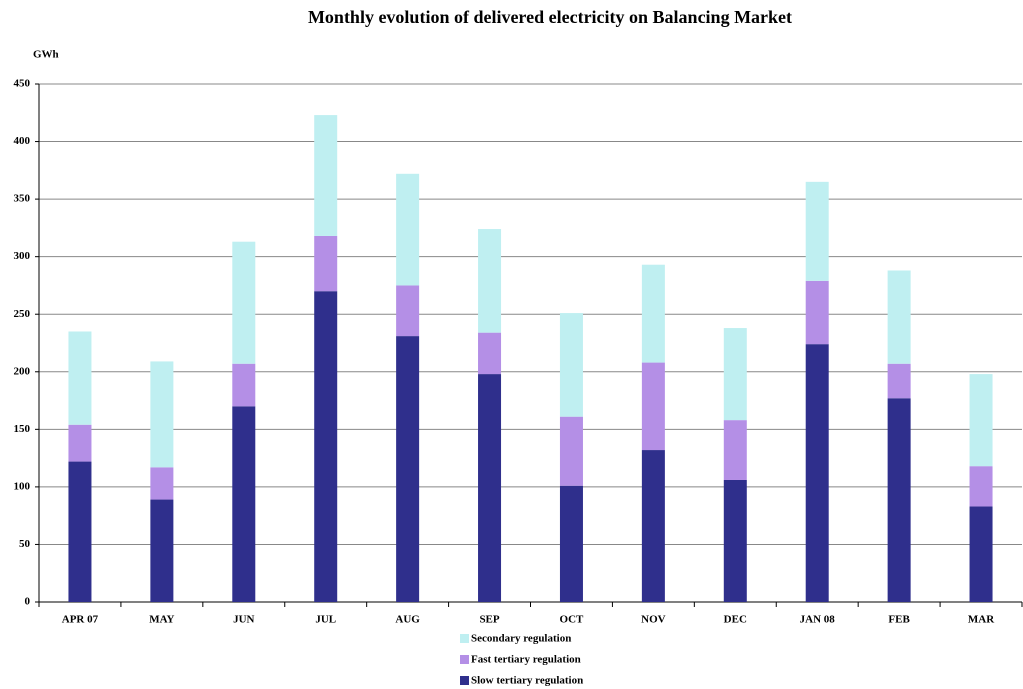  I want to click on y-tick-label: 300, so click(22, 256).